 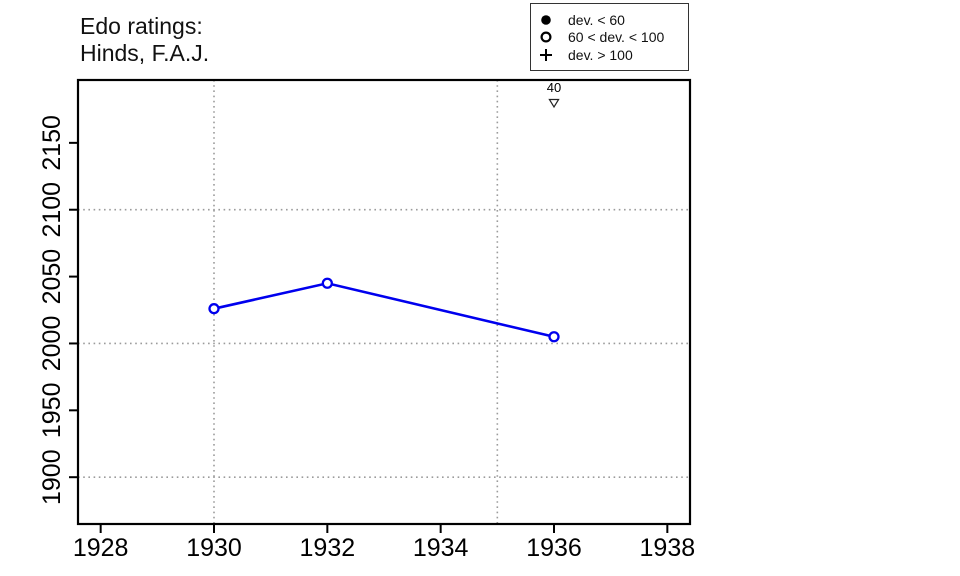 I want to click on x-tick-label: 1930, so click(x=214, y=548).